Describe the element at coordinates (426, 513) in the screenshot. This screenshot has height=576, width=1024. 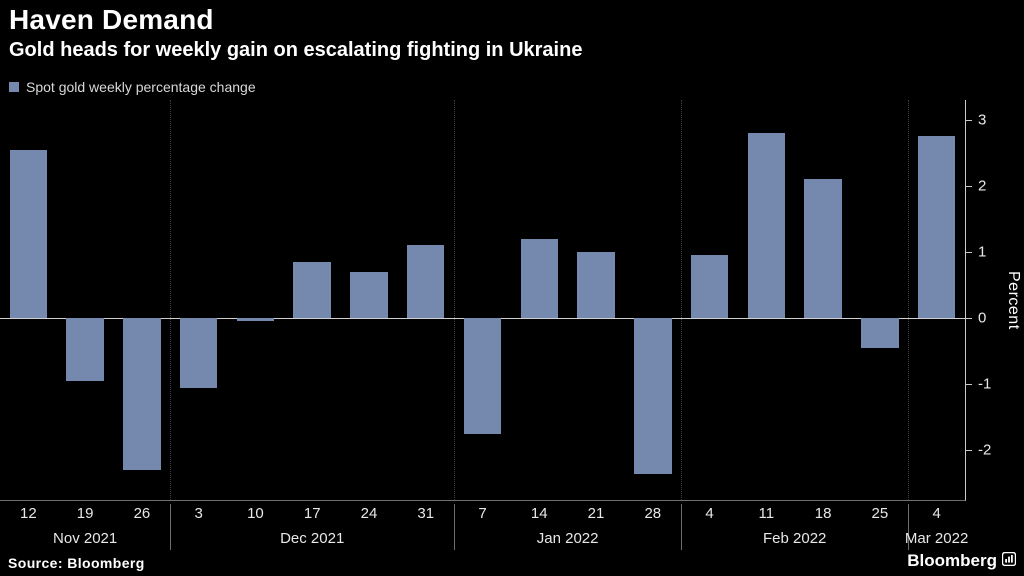
I see `x-tick-label: 31` at that location.